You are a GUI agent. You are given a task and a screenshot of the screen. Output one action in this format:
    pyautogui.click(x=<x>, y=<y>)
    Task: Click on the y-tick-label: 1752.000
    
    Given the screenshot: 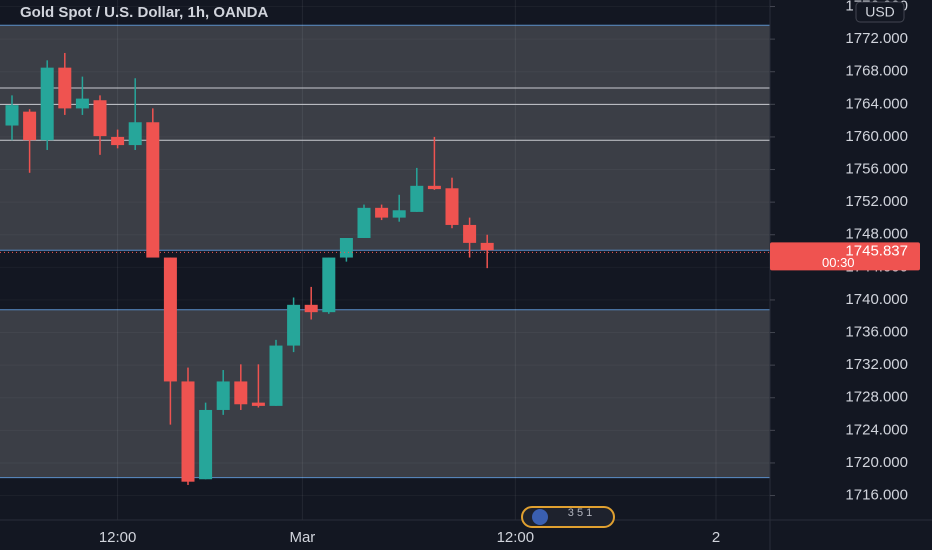 What is the action you would take?
    pyautogui.click(x=876, y=201)
    